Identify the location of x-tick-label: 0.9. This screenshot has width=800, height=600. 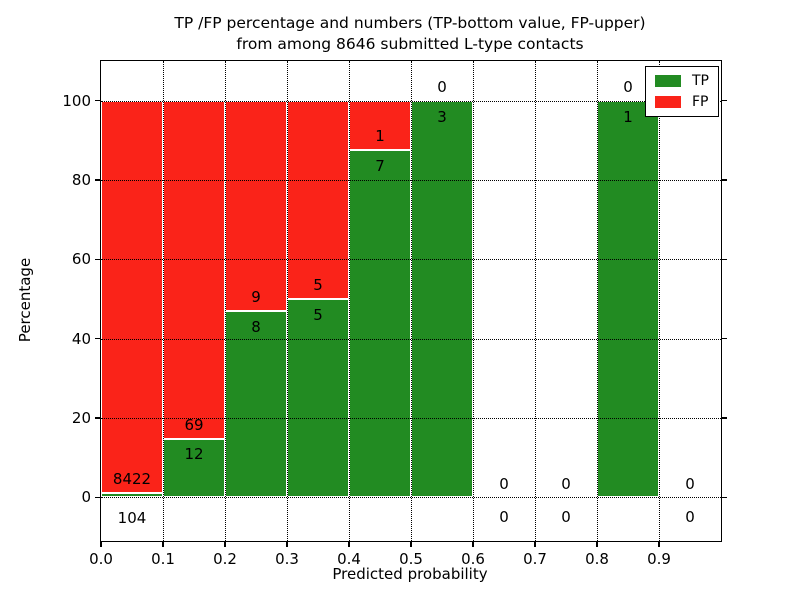
(659, 559).